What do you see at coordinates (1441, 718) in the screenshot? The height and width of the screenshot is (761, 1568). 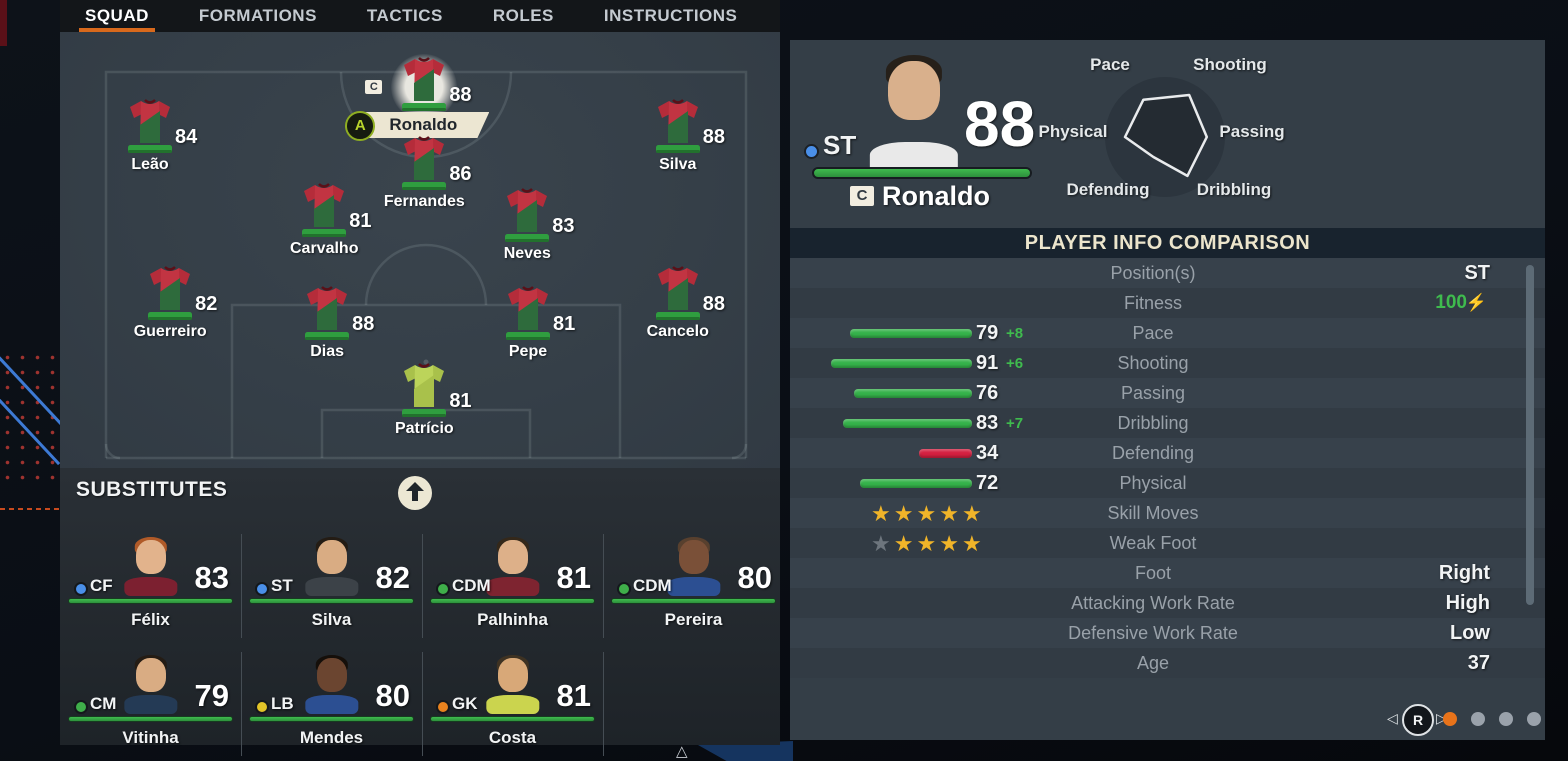 I see `page-next-icon: ▷` at bounding box center [1441, 718].